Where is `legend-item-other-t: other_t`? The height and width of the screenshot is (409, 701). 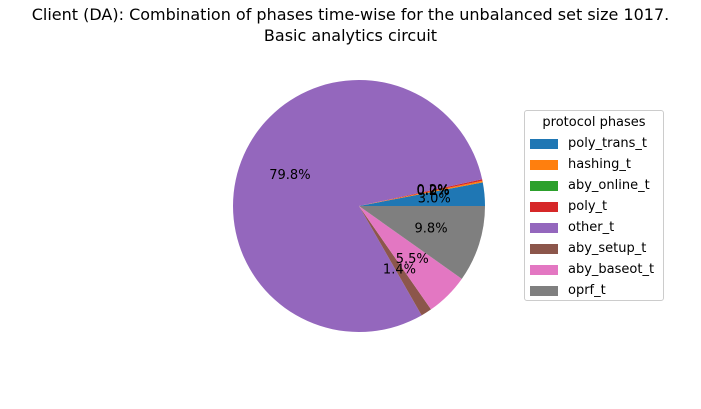 legend-item-other-t: other_t is located at coordinates (594, 227).